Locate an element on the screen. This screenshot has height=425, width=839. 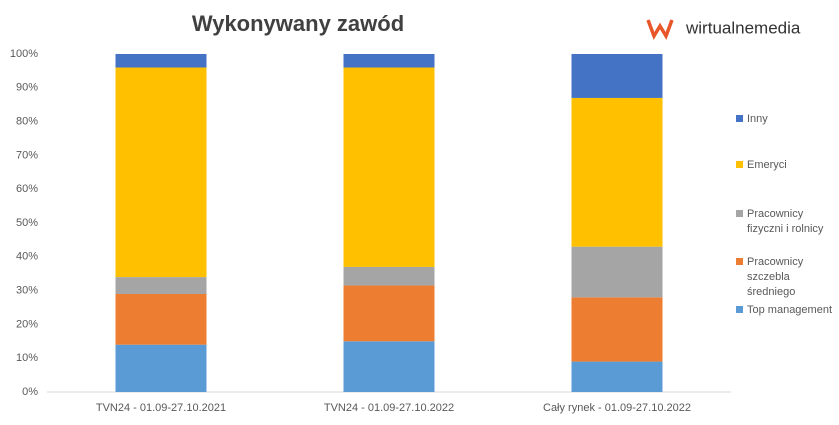
legend-item: Pracownicy fizyczni i rolnicy is located at coordinates (786, 222).